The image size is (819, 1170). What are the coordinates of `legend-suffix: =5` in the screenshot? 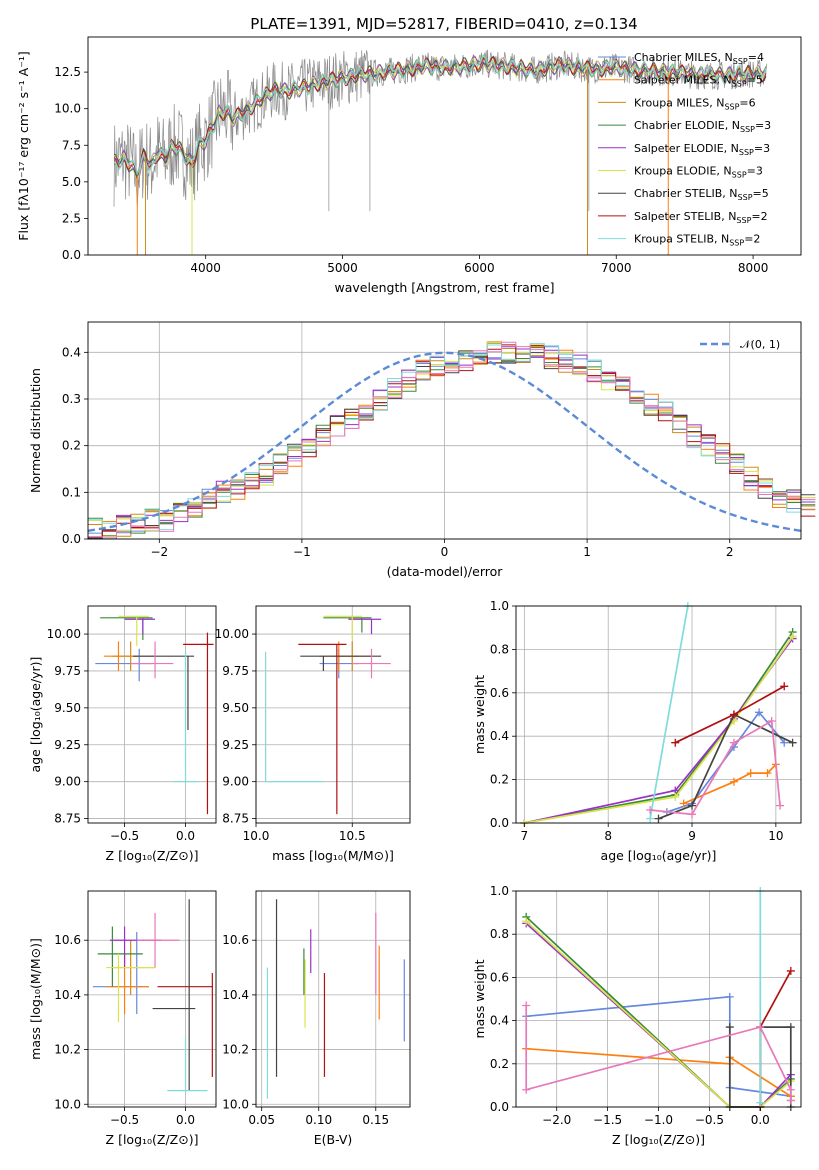 It's located at (761, 193).